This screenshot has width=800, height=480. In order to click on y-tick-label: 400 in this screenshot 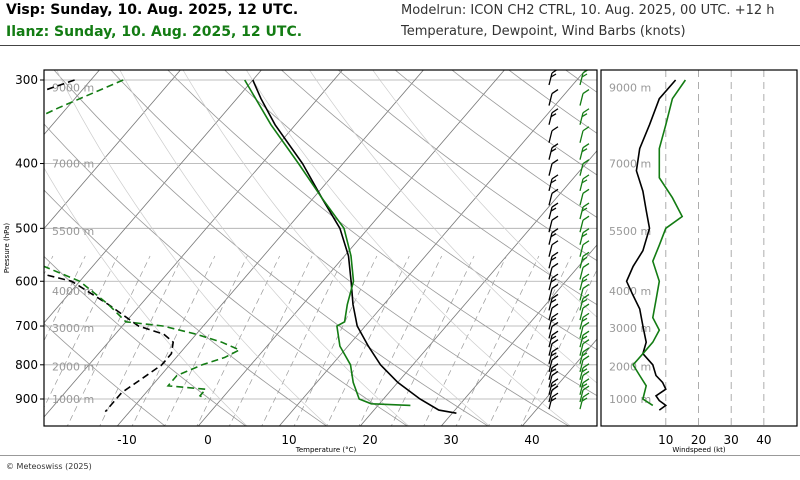, I will do `click(26, 164)`.